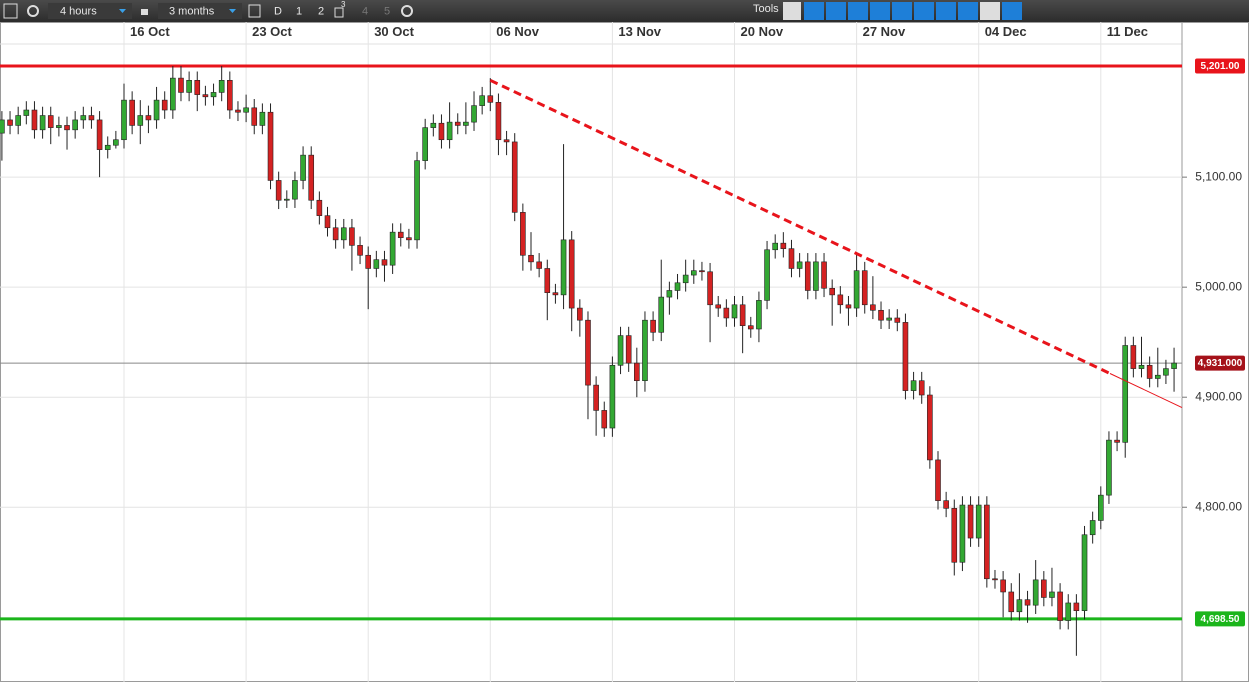 The width and height of the screenshot is (1249, 682). What do you see at coordinates (394, 31) in the screenshot?
I see `x-tick-label: 30 Oct` at bounding box center [394, 31].